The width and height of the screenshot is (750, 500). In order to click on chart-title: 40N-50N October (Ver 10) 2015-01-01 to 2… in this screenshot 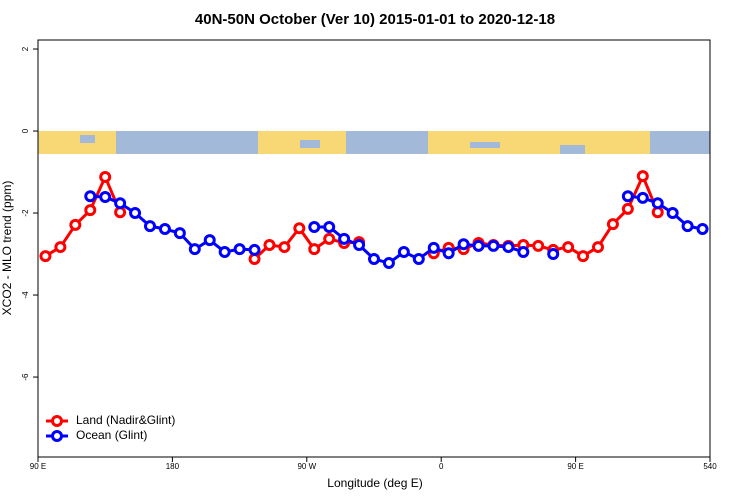, I will do `click(375, 19)`.